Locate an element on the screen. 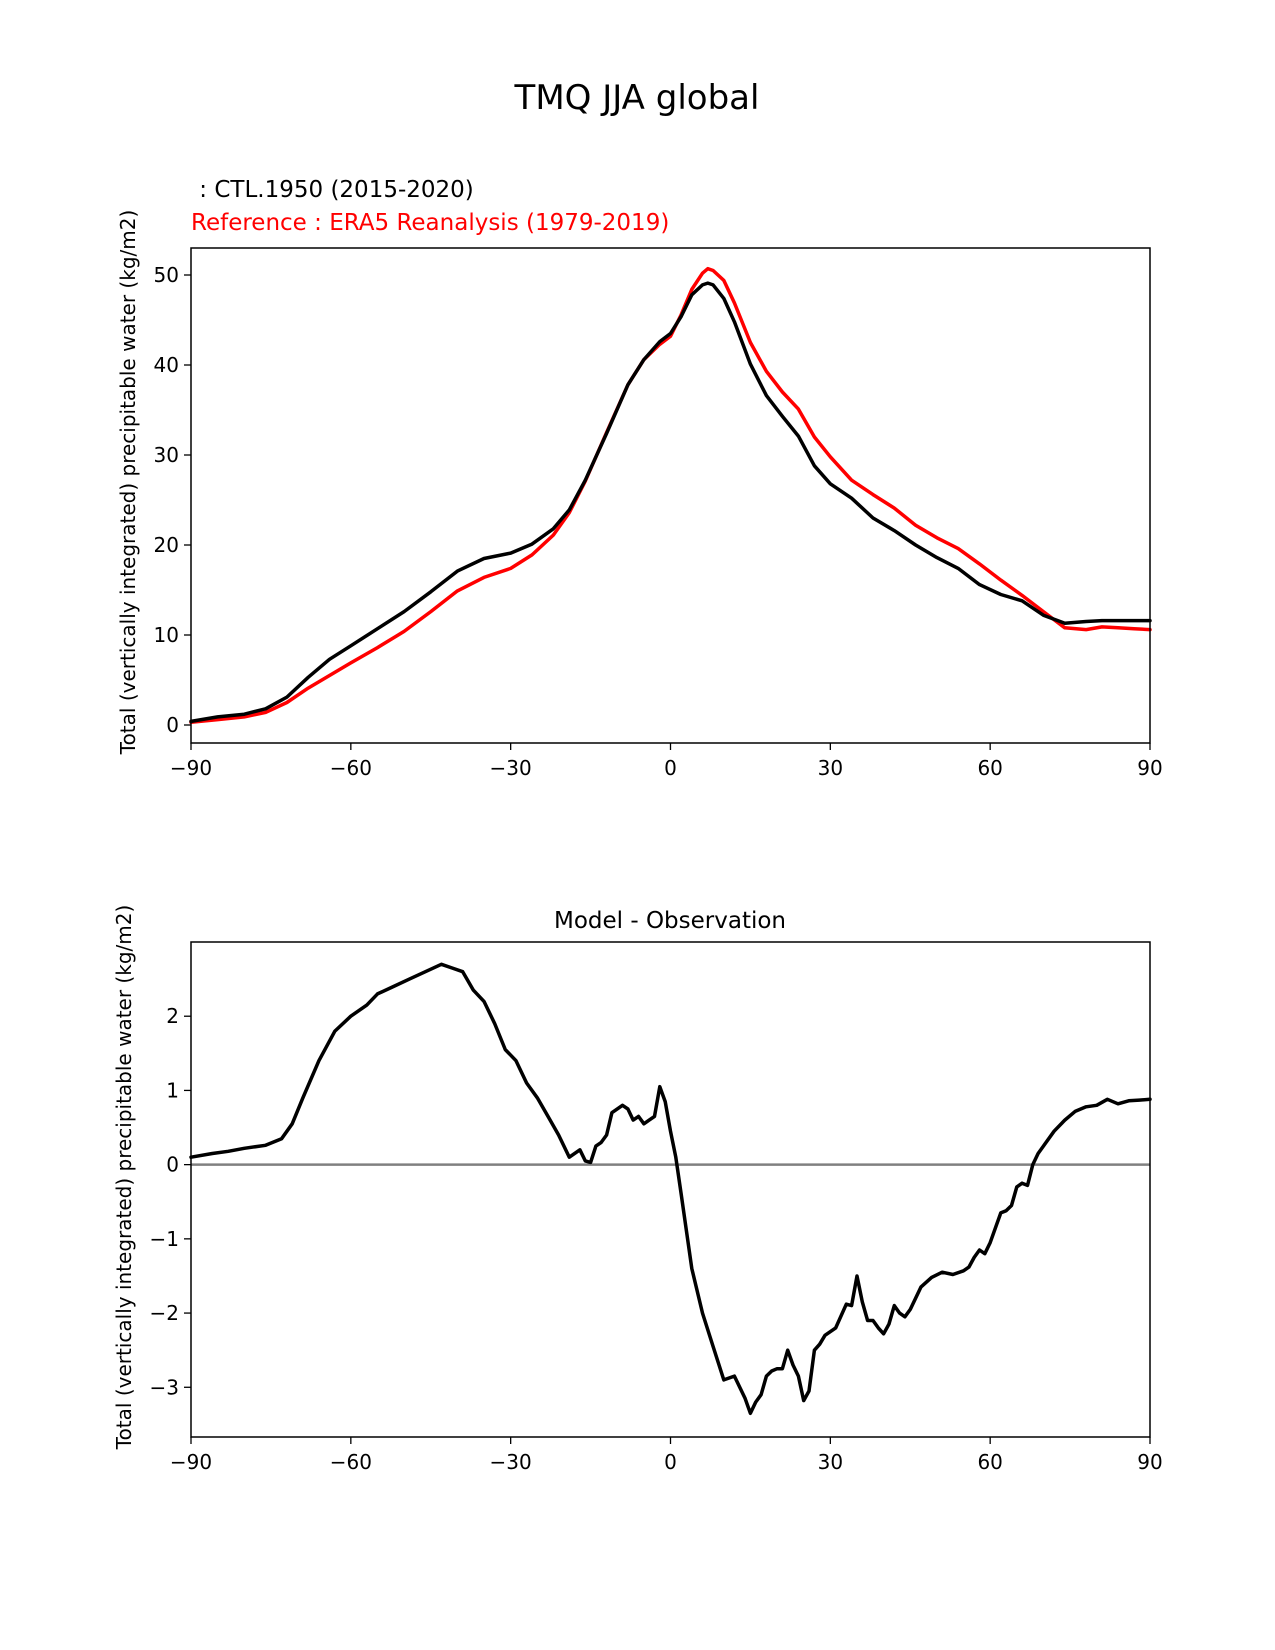  y-tick-label: 2 is located at coordinates (172, 1016).